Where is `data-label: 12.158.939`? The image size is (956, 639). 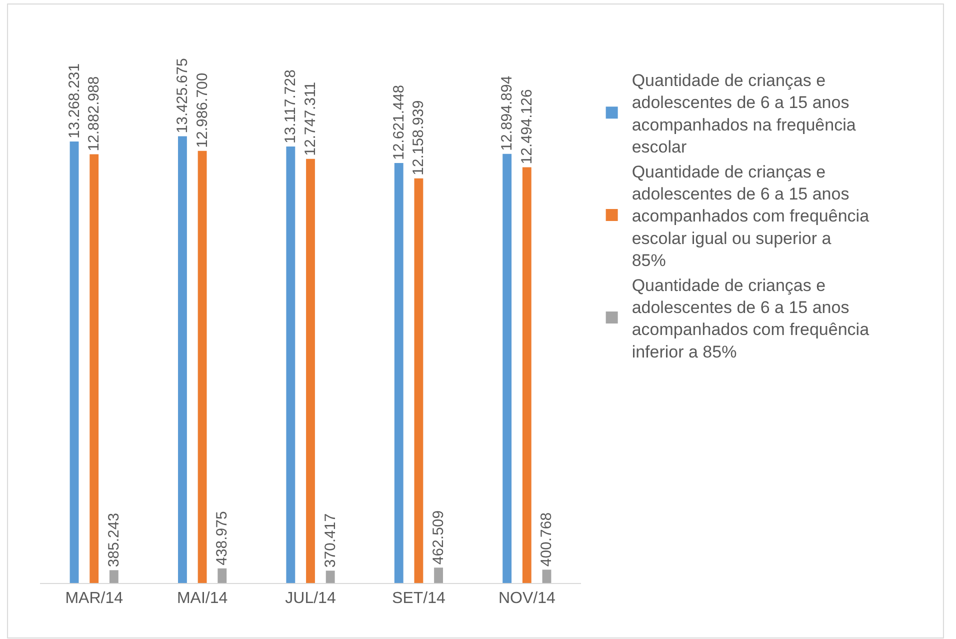 data-label: 12.158.939 is located at coordinates (419, 138).